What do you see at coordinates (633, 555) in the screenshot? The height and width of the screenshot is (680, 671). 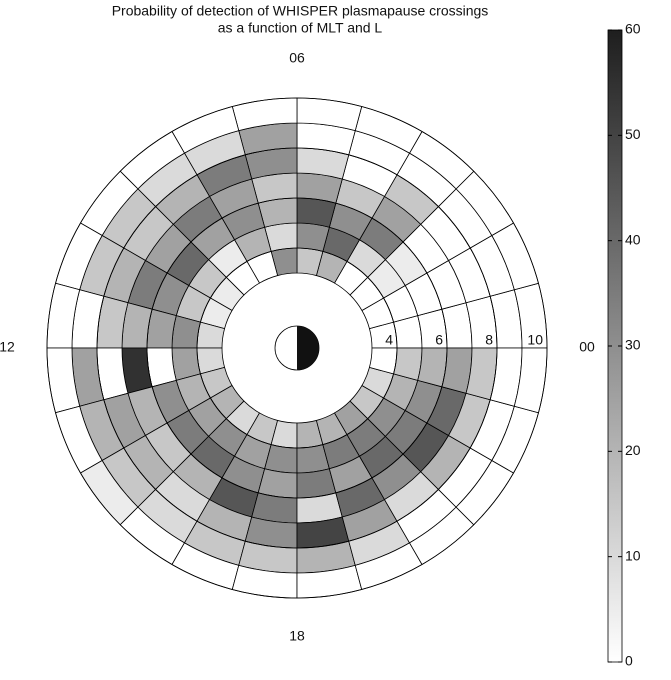 I see `colorbar-tick-label: 10` at bounding box center [633, 555].